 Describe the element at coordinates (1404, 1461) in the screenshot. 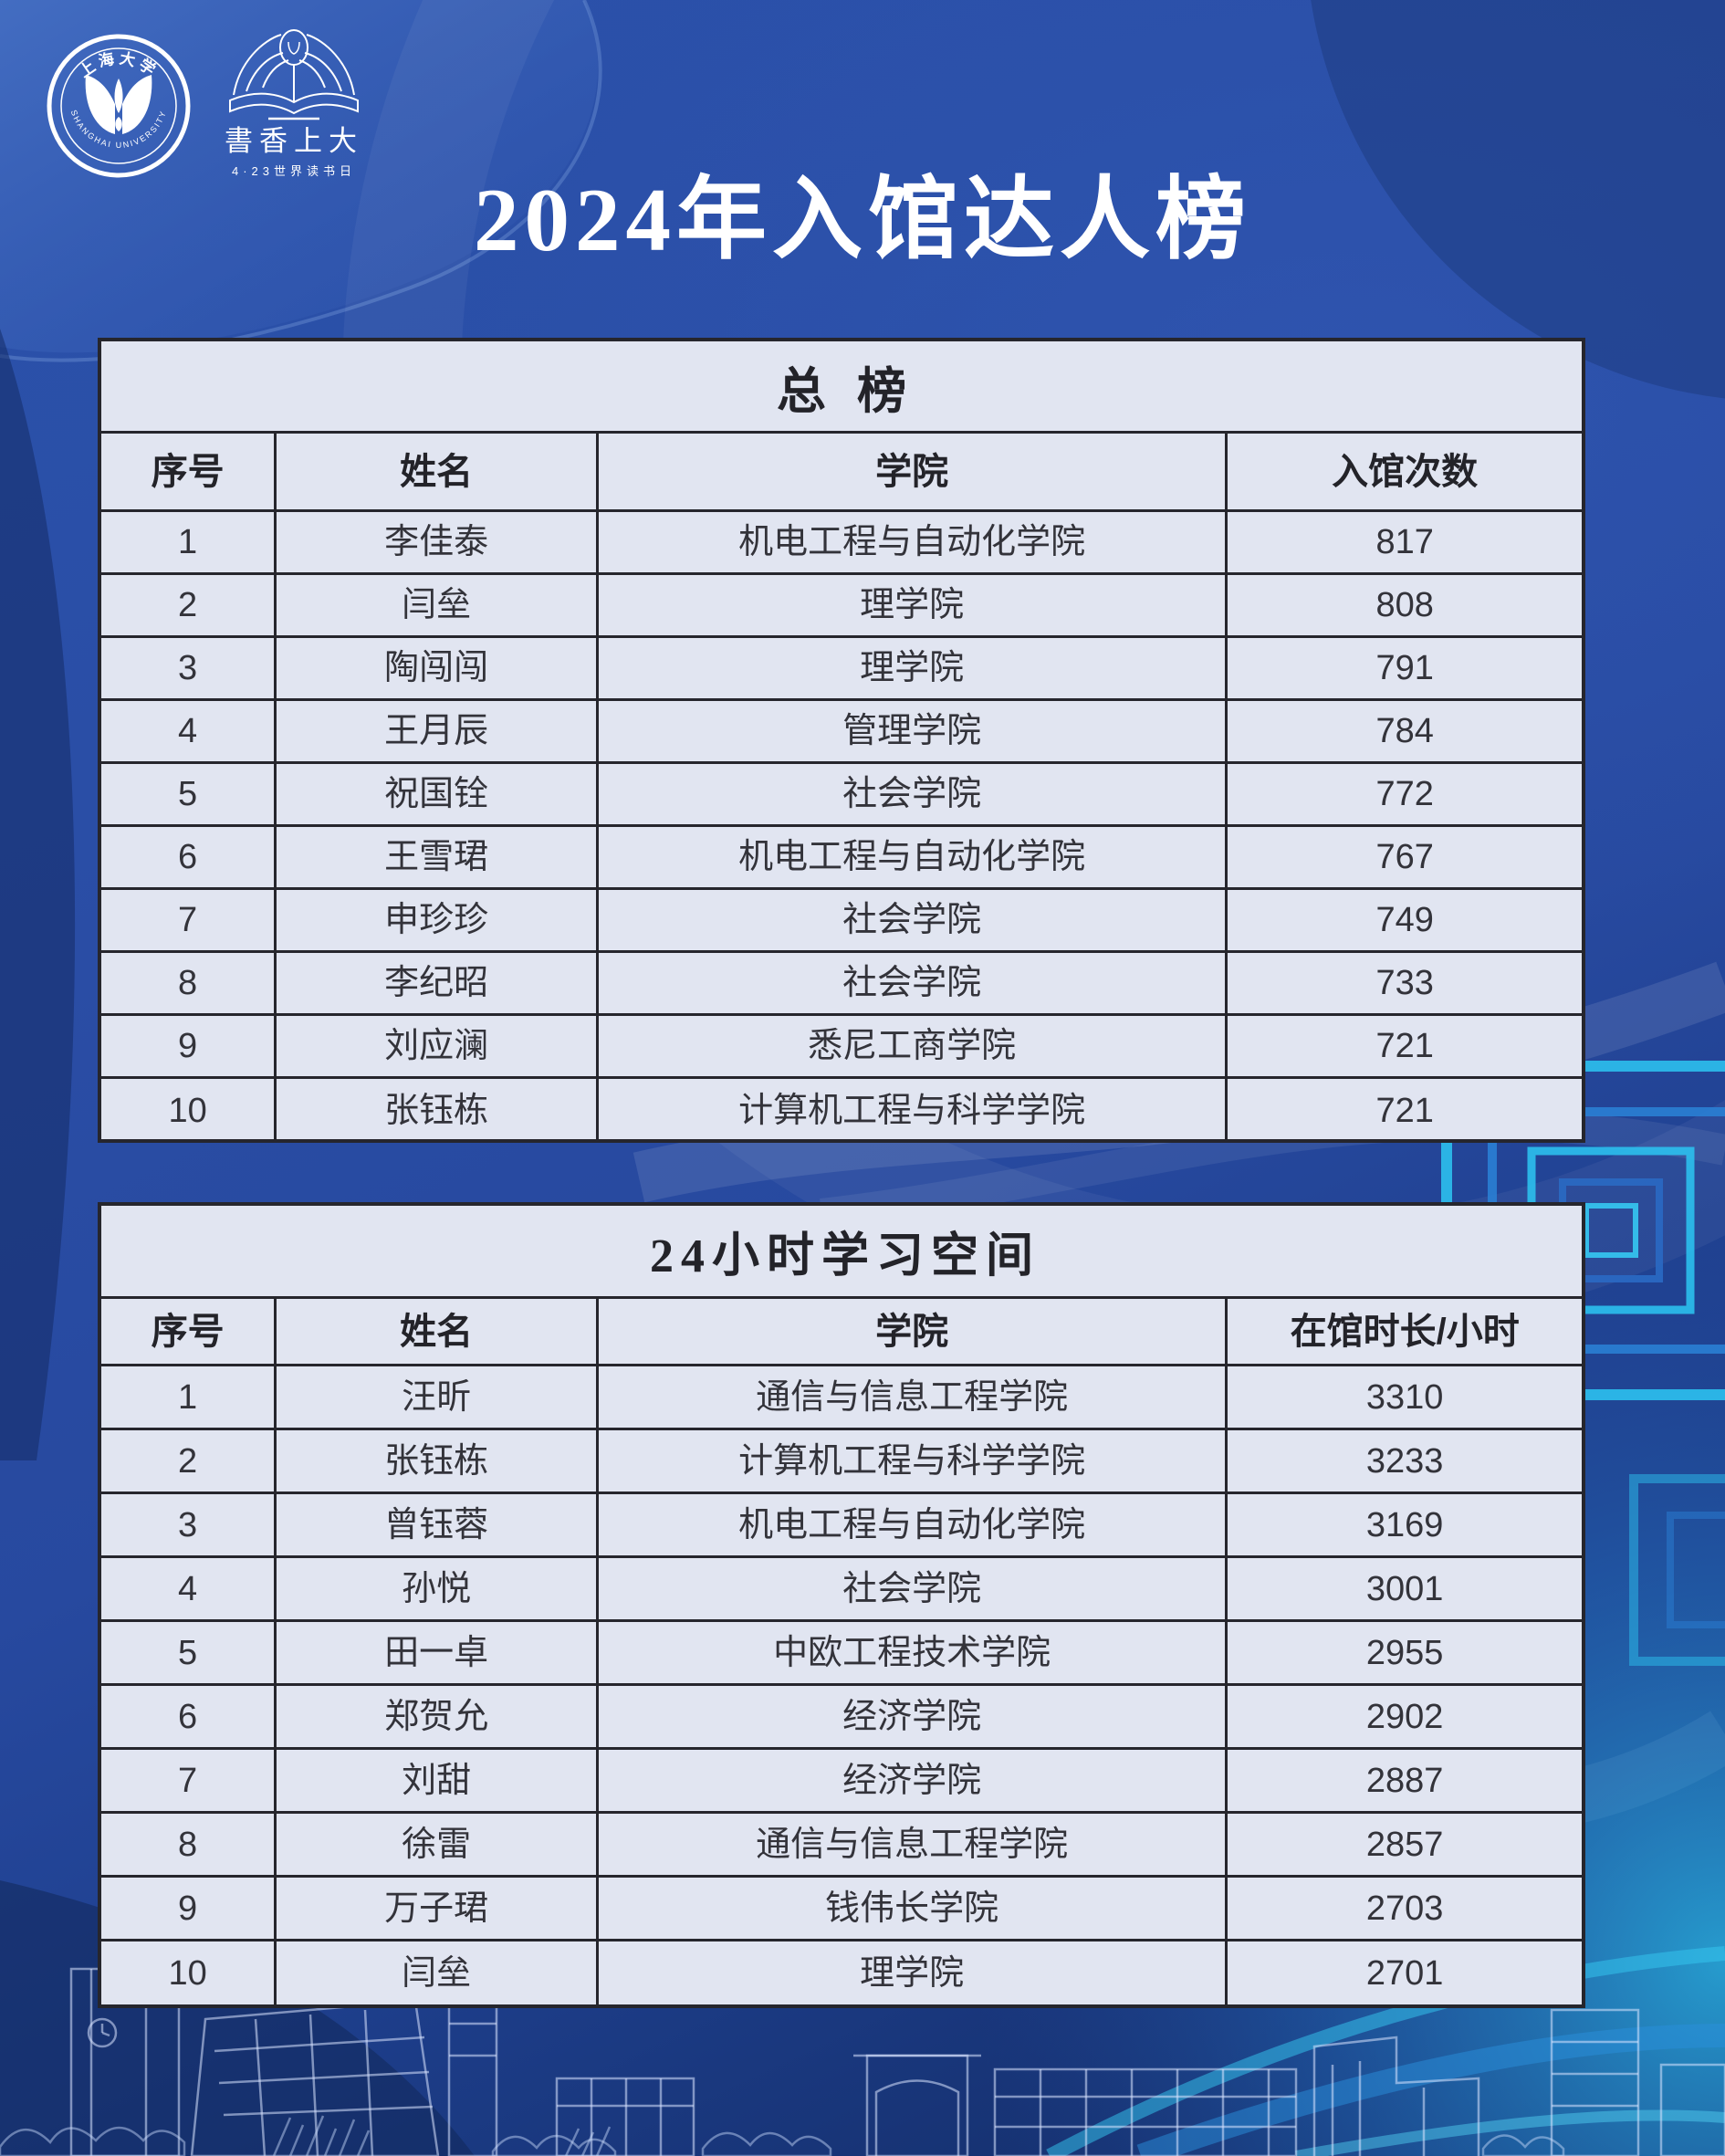

I see `value-cell: 3233` at that location.